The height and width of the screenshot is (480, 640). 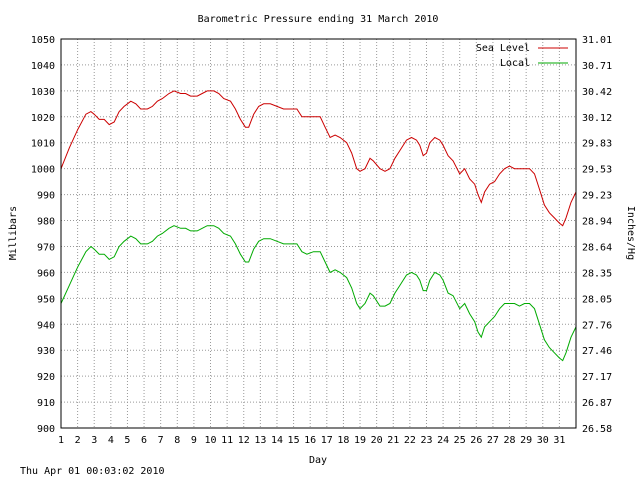 I want to click on x-tick-label: 2, so click(x=78, y=440).